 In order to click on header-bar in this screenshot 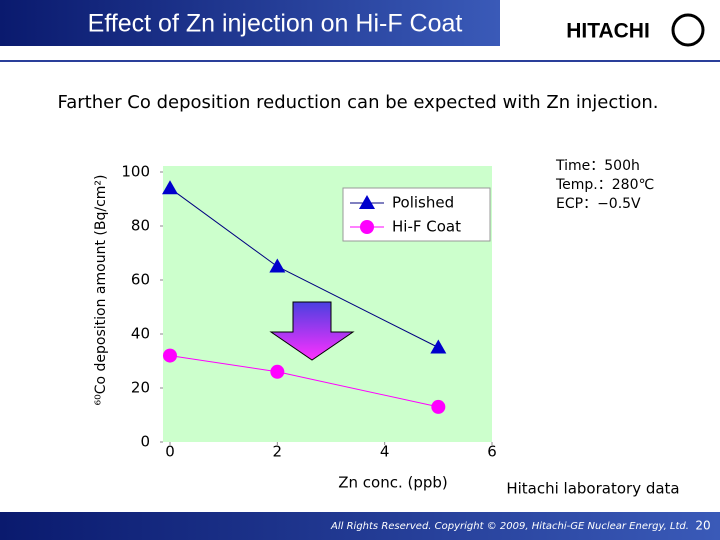, I will do `click(250, 23)`.